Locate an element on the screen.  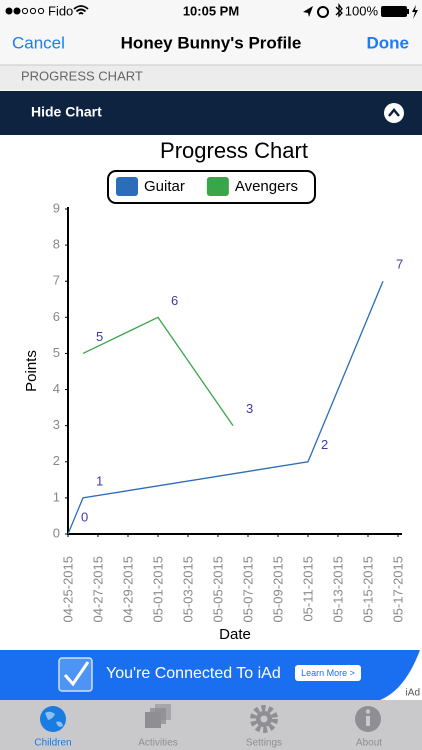
cancel-button: Cancel is located at coordinates (38, 42).